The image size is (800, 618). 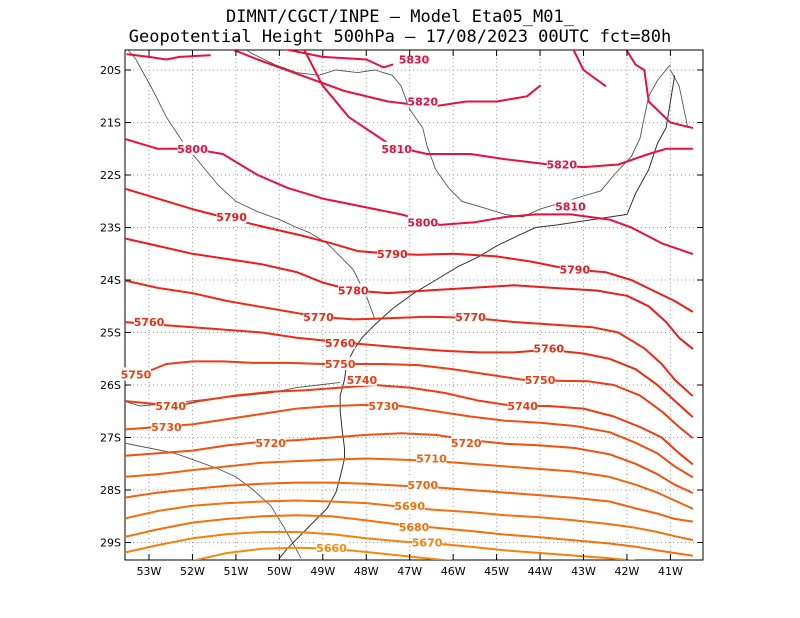 What do you see at coordinates (110, 123) in the screenshot?
I see `lat-tick-label: 21S` at bounding box center [110, 123].